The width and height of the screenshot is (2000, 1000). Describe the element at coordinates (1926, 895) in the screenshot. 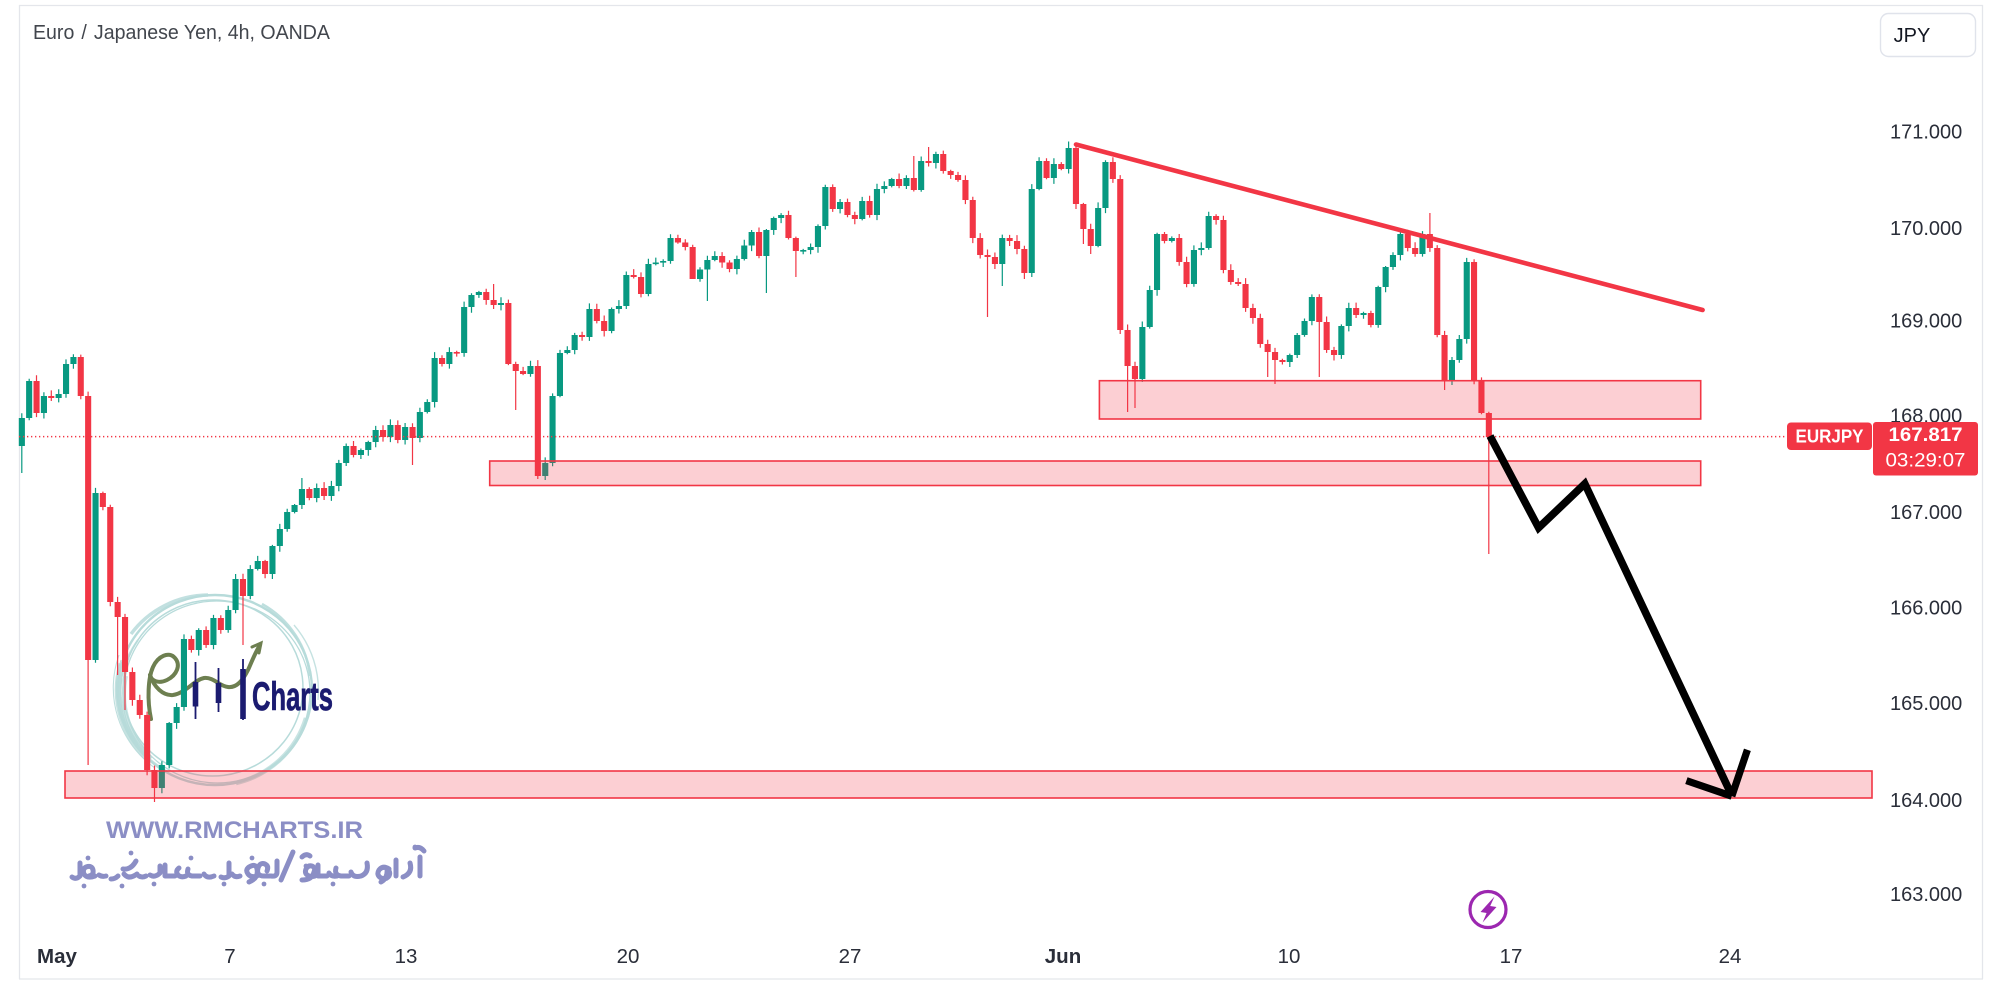

I see `svg-text: 163.000` at that location.